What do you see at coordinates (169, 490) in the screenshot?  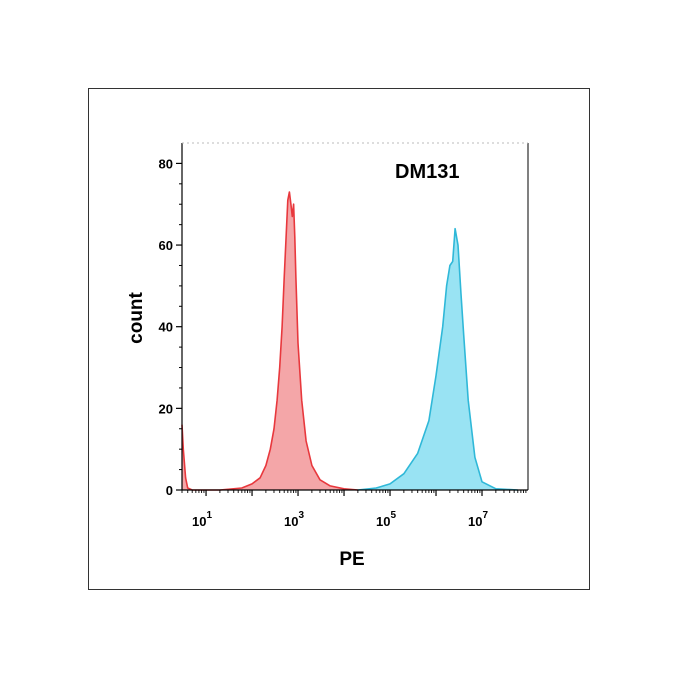 I see `y-tick-label: 0` at bounding box center [169, 490].